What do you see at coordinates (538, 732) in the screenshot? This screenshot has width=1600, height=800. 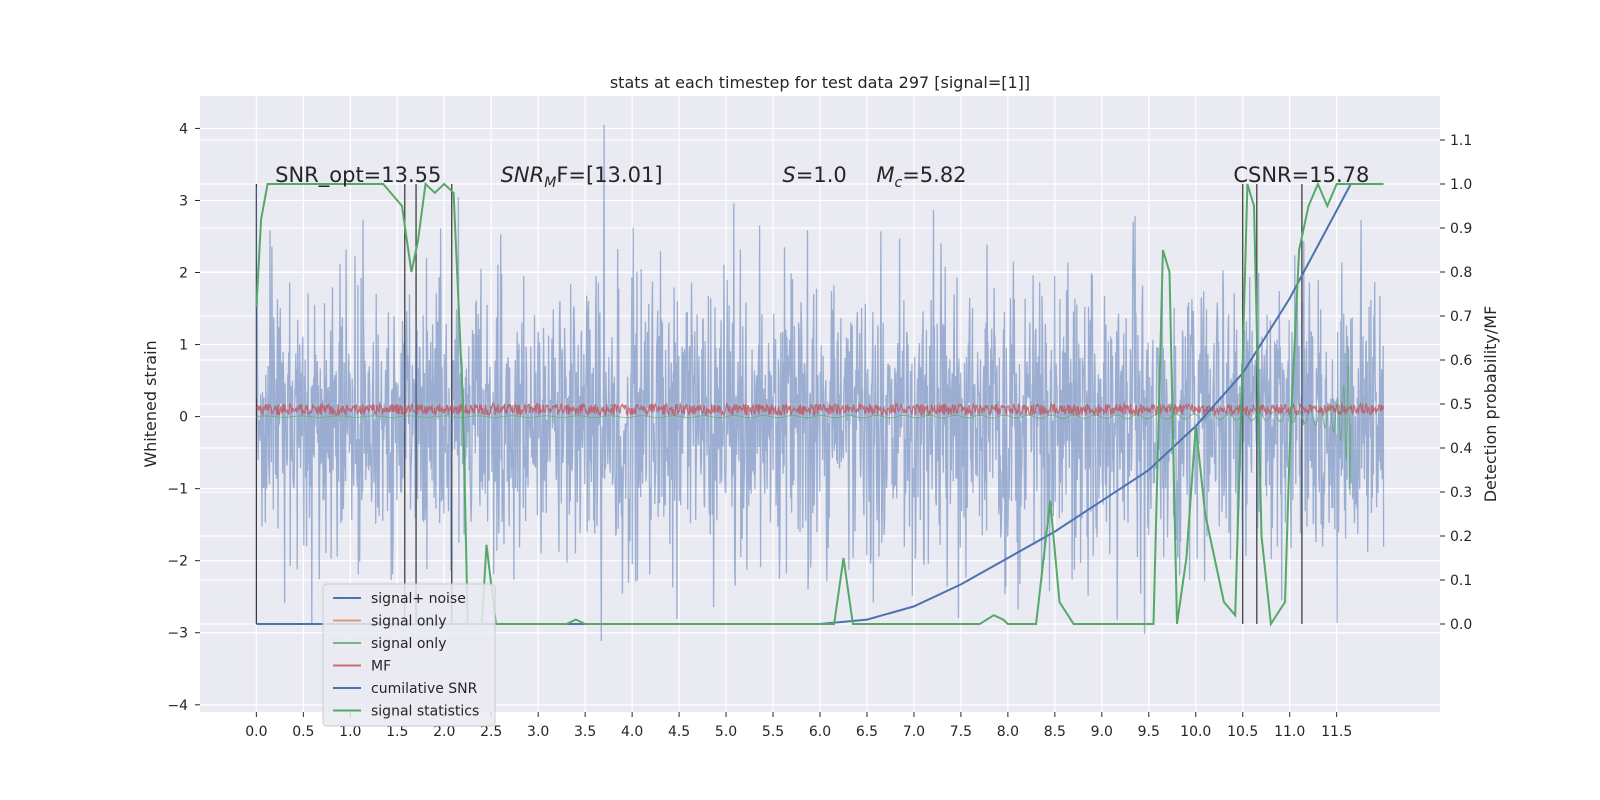 I see `x-tick-label: 3.0` at bounding box center [538, 732].